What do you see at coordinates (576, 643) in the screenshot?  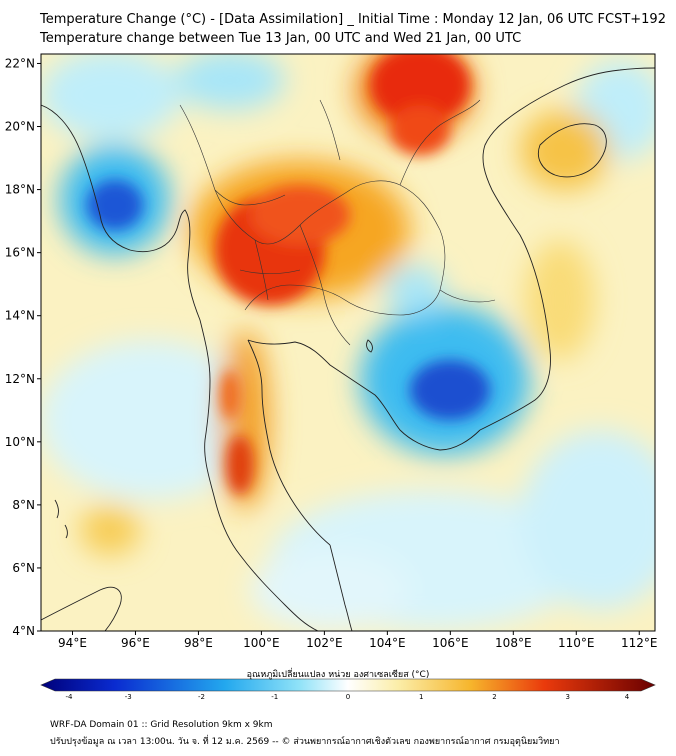 I see `lon-tick-label: 110°E` at bounding box center [576, 643].